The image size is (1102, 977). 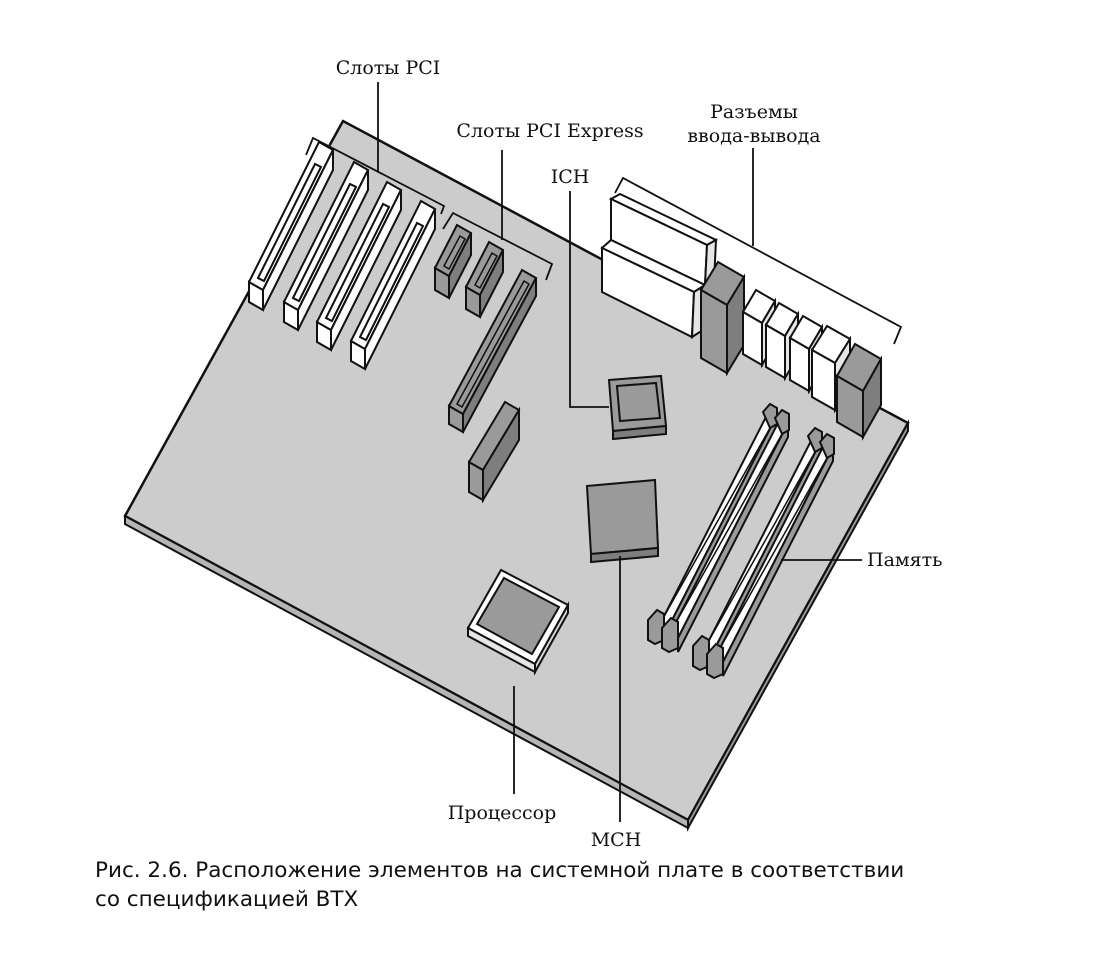 What do you see at coordinates (227, 899) in the screenshot?
I see `figure-caption-line2: со спецификацией BTX` at bounding box center [227, 899].